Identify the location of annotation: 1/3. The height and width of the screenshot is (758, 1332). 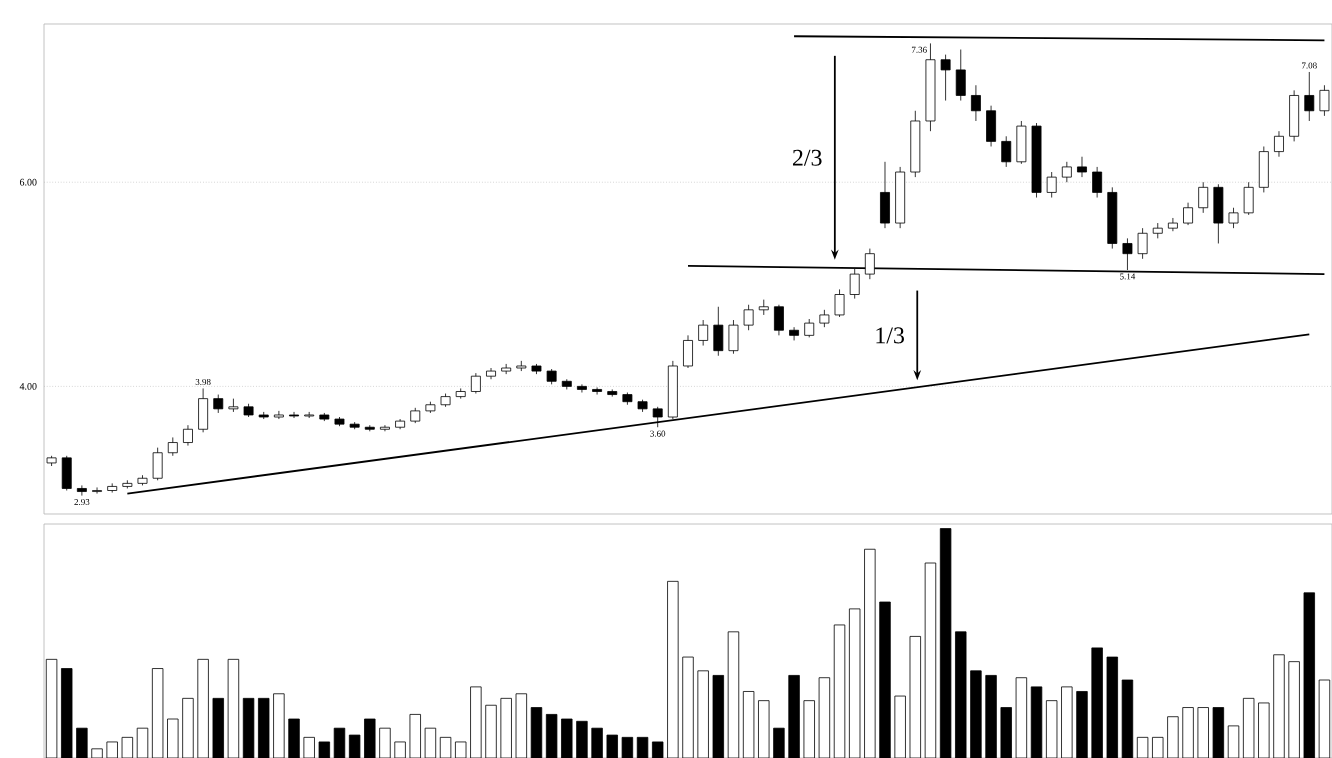
(890, 335).